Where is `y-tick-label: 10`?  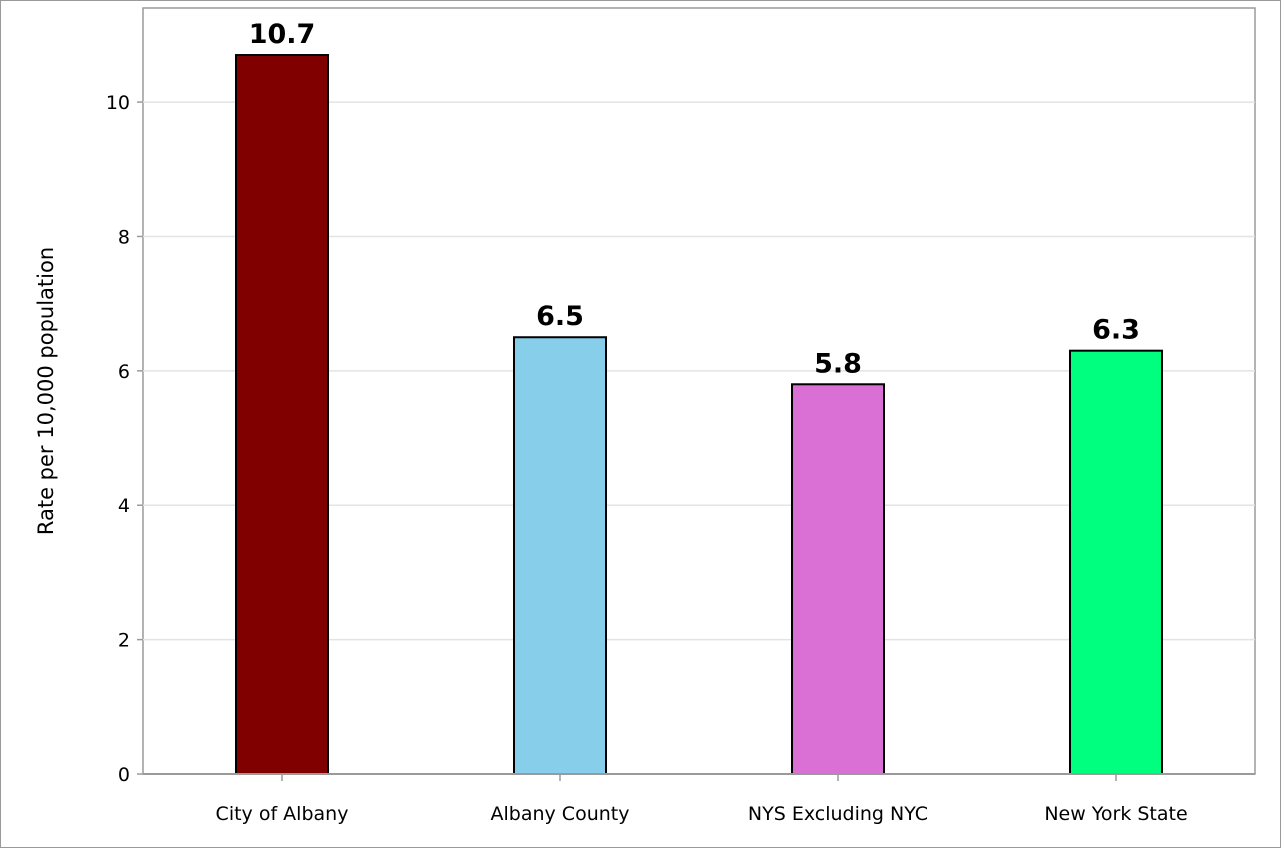 y-tick-label: 10 is located at coordinates (118, 103).